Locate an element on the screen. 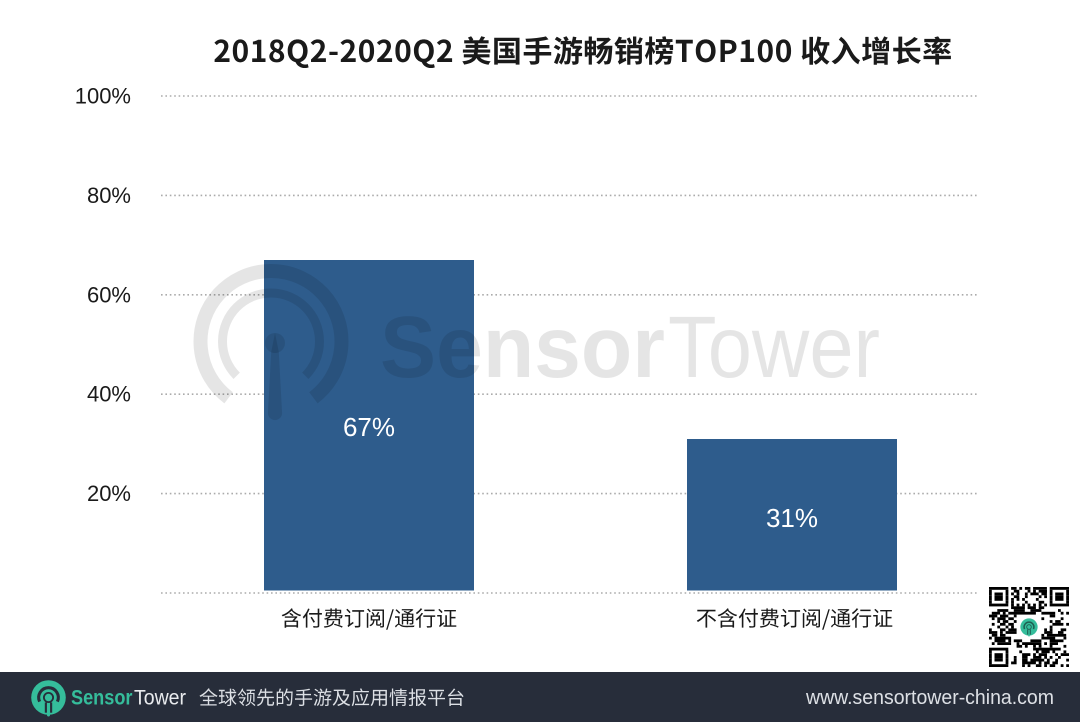 The width and height of the screenshot is (1080, 722). svg-text: 67% is located at coordinates (369, 427).